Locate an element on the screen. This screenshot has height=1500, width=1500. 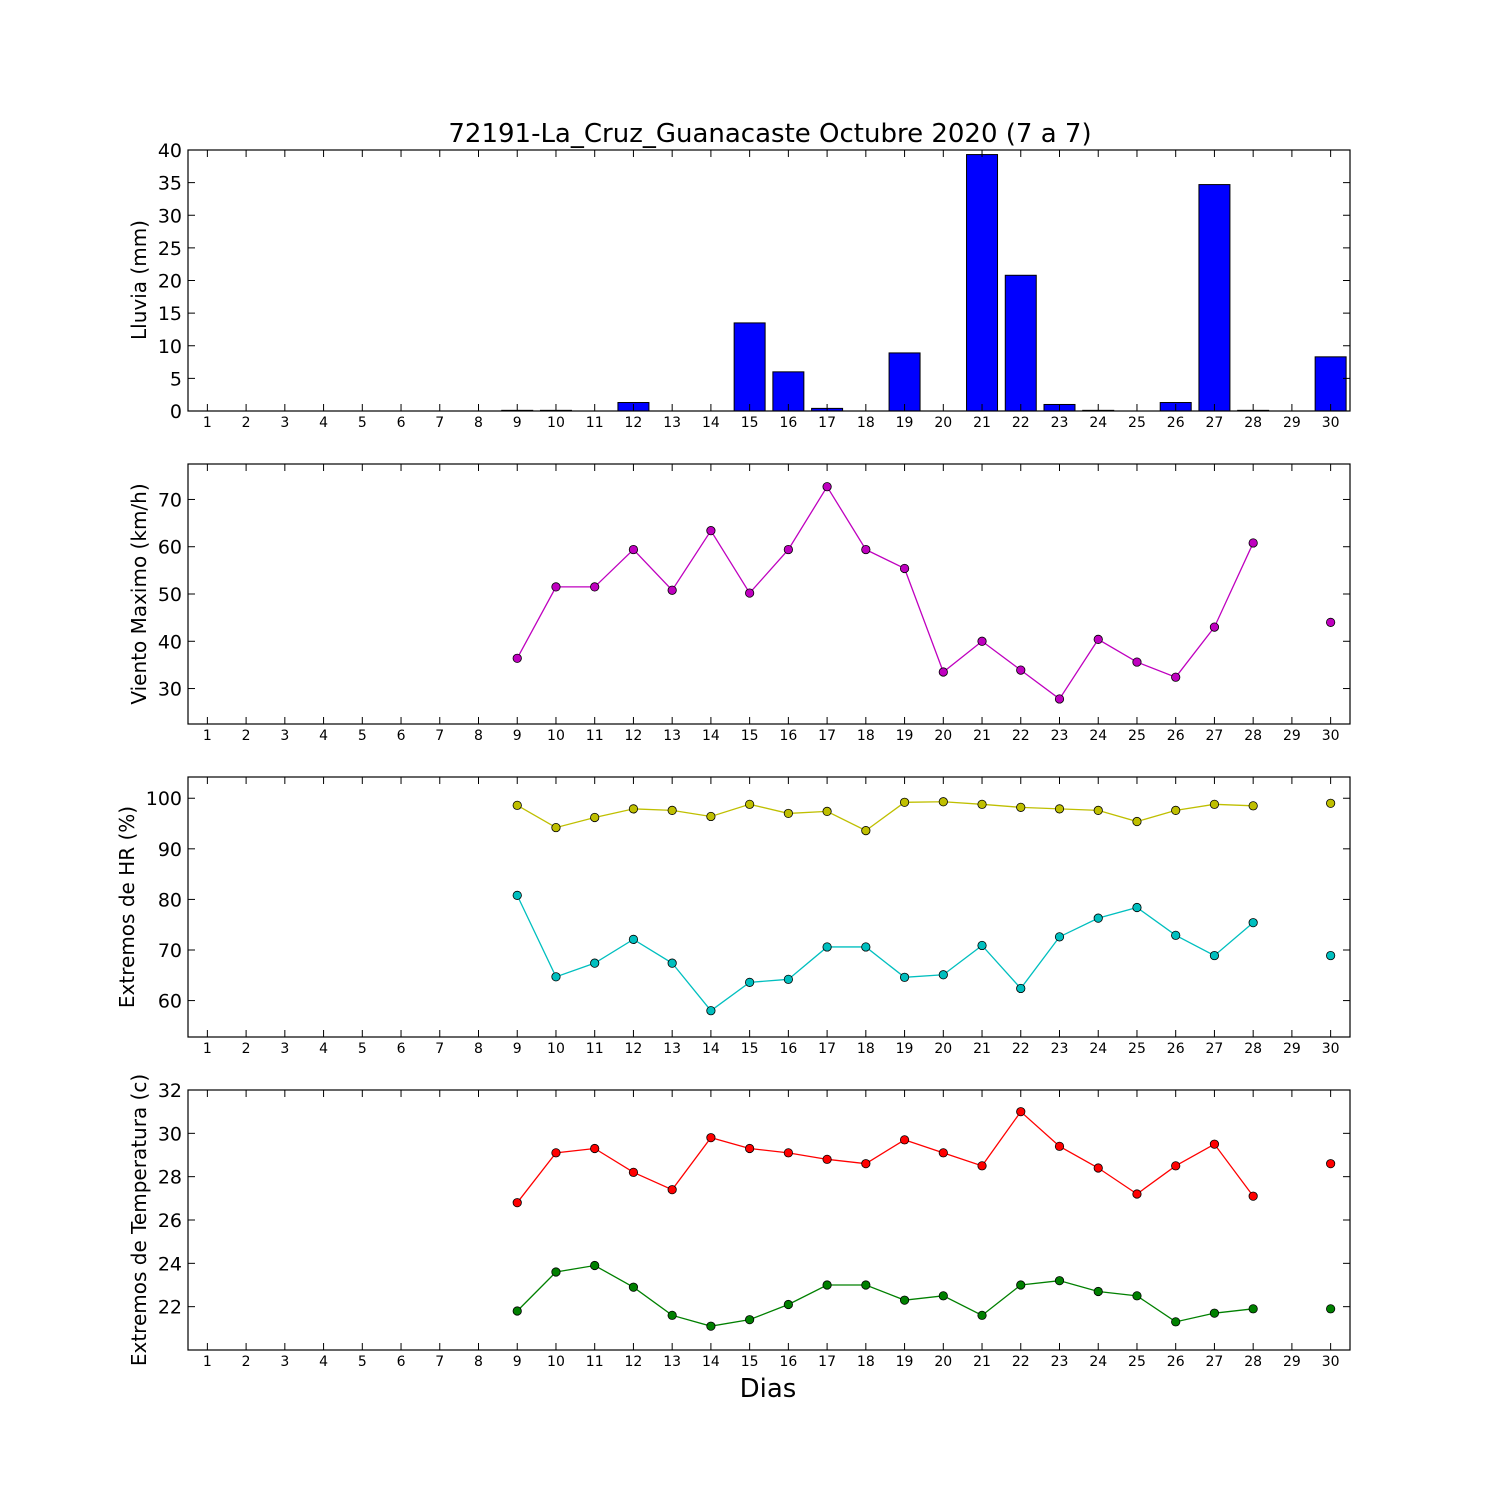
rain-xtick-label: 30 is located at coordinates (1331, 423).